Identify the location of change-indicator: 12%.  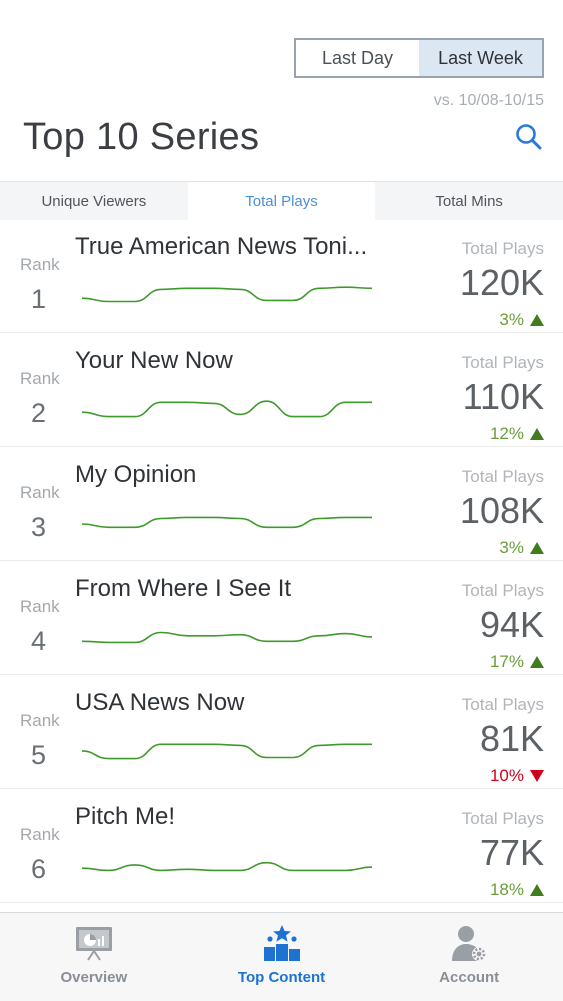
(517, 434).